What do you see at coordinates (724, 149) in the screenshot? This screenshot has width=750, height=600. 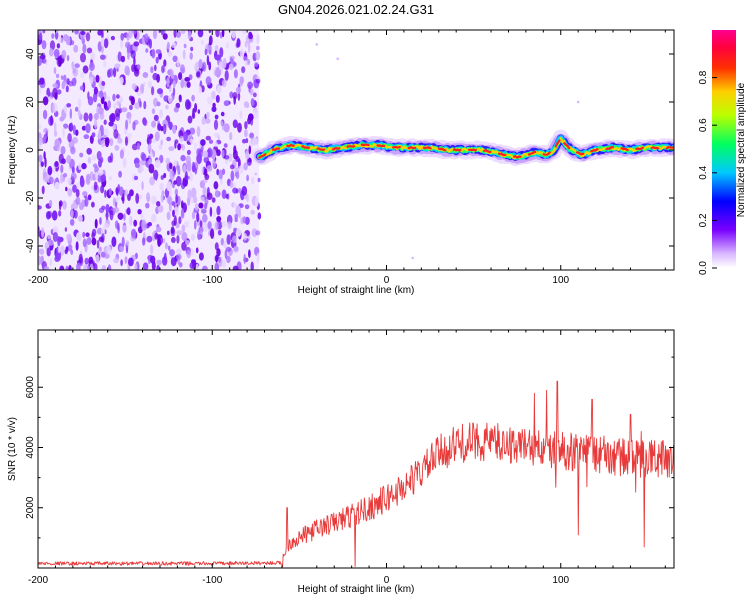 I see `colorbar-gradient` at bounding box center [724, 149].